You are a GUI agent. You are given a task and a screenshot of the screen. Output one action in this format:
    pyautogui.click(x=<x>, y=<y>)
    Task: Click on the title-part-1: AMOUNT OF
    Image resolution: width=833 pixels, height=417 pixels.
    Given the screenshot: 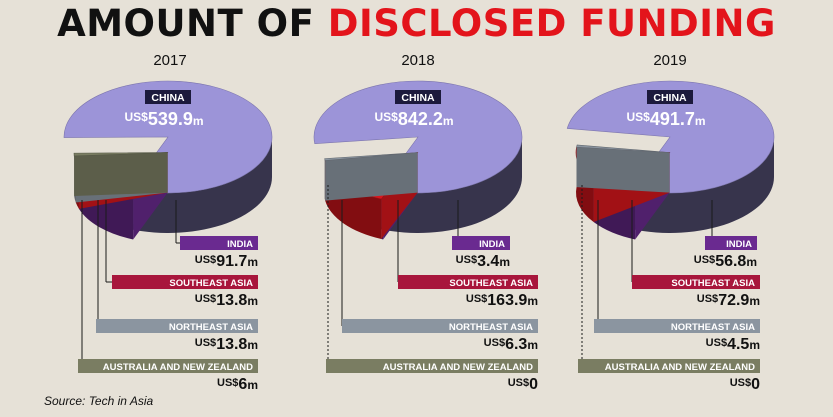 What is the action you would take?
    pyautogui.click(x=186, y=23)
    